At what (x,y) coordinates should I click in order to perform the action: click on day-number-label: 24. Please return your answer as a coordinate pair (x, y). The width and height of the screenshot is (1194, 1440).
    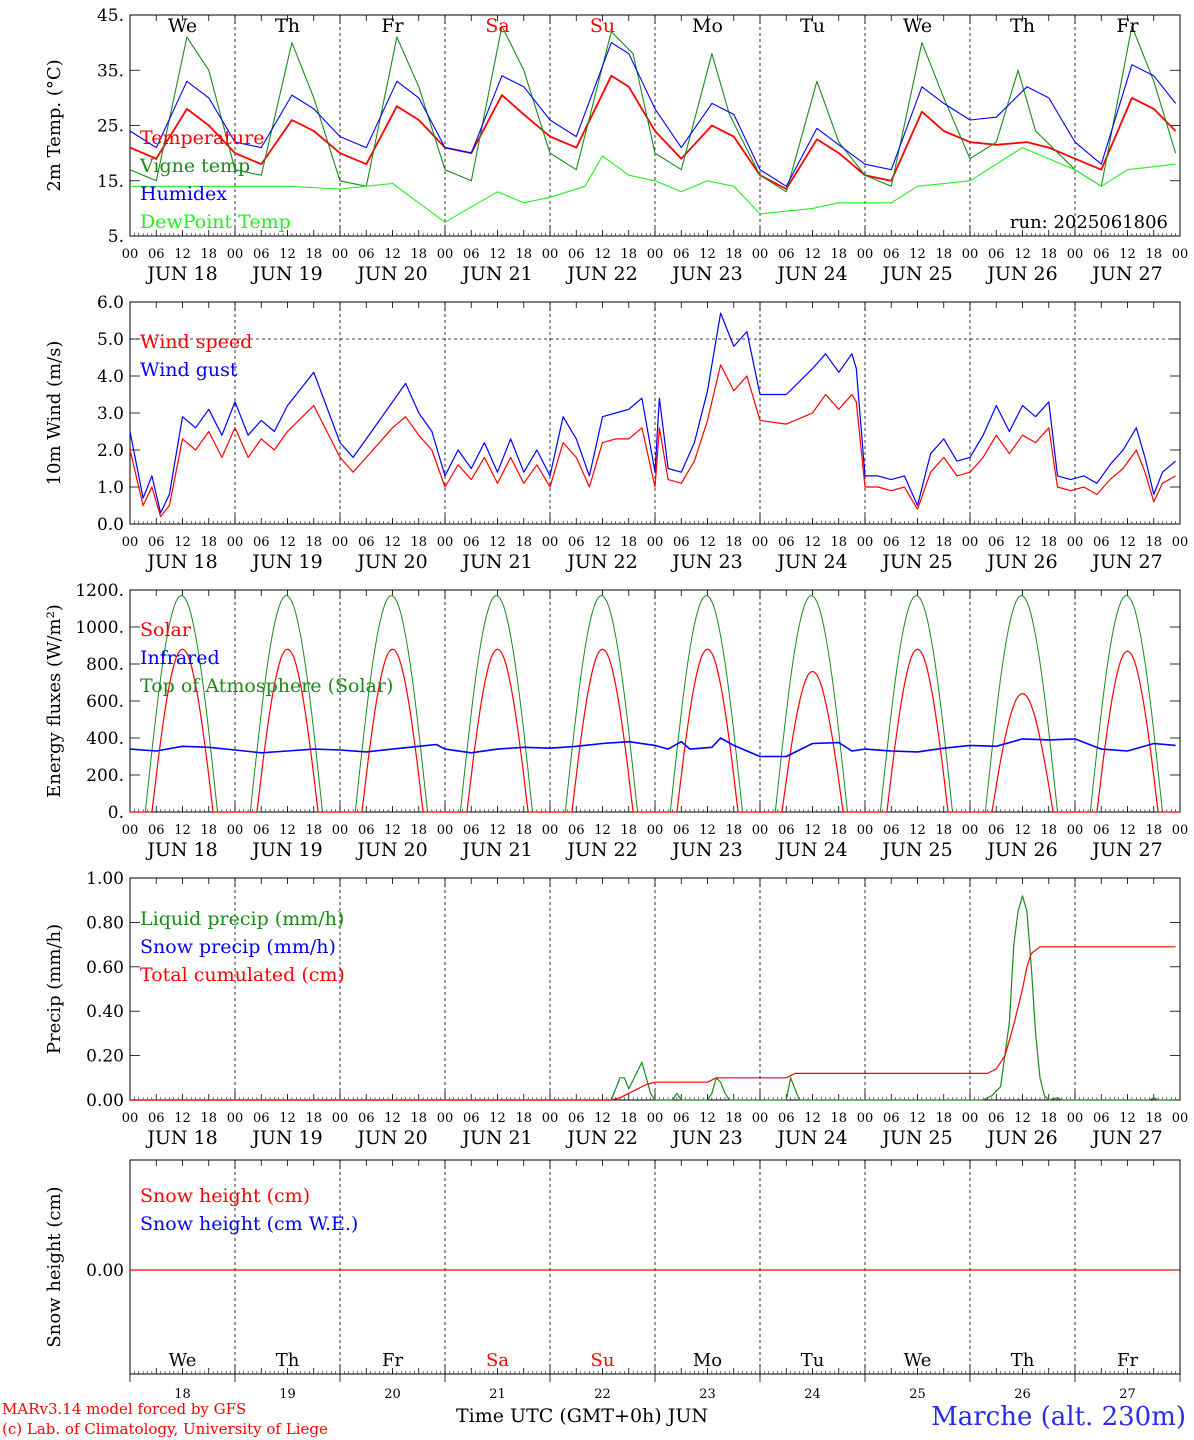
    Looking at the image, I should click on (812, 1394).